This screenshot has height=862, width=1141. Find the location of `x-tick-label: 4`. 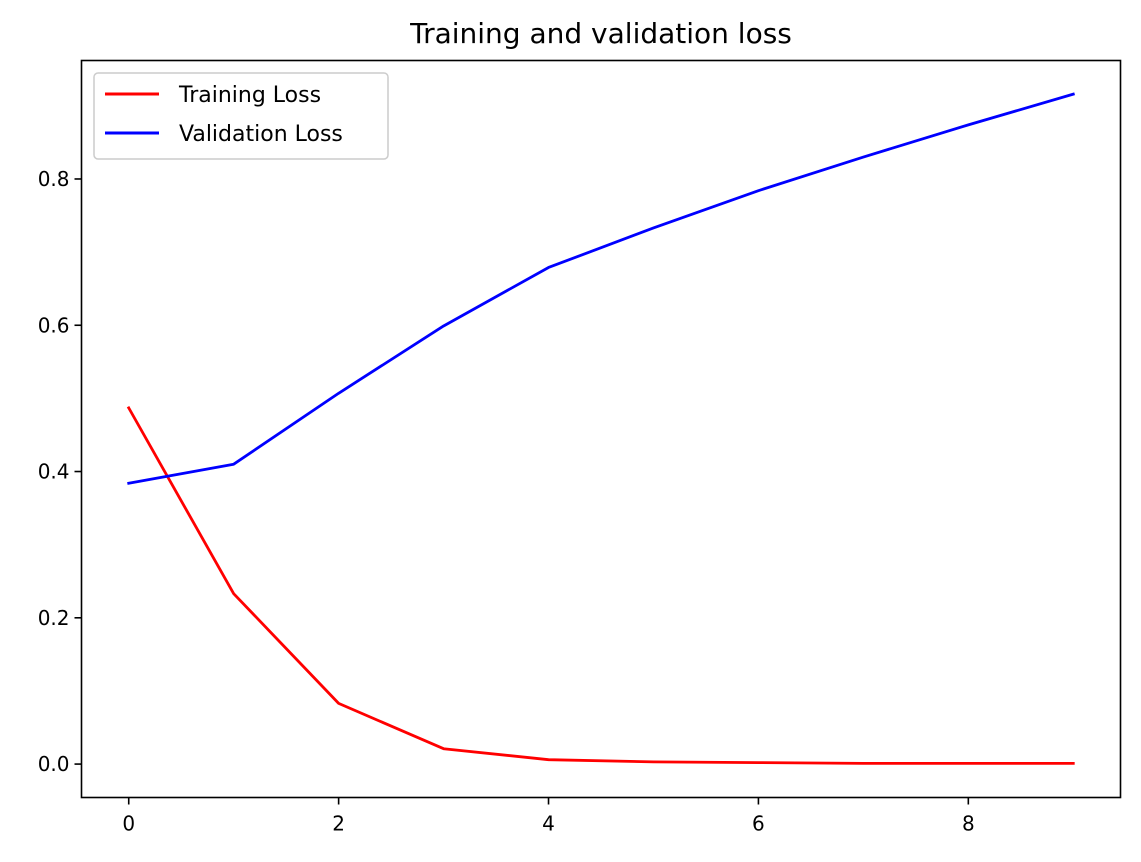

x-tick-label: 4 is located at coordinates (548, 824).